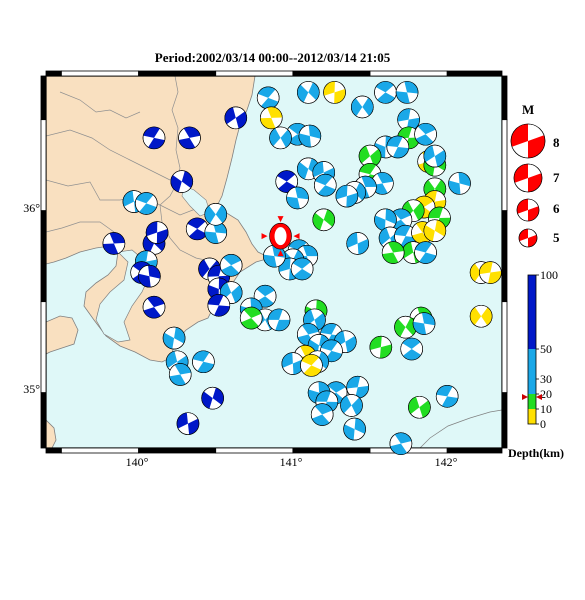 The image size is (585, 600). Describe the element at coordinates (460, 428) in the screenshot. I see `trench-line` at that location.